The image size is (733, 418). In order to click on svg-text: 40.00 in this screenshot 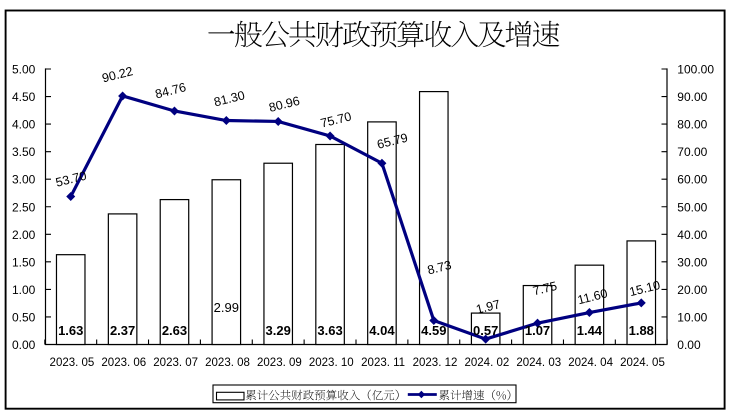, I will do `click(692, 235)`.